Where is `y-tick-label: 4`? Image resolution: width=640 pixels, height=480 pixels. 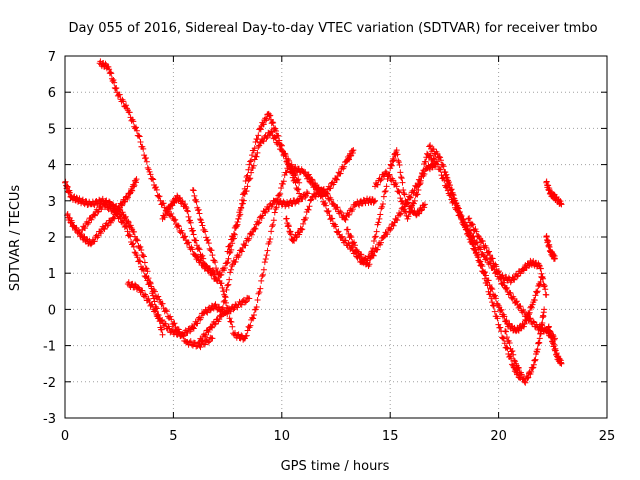 y-tick-label: 4 is located at coordinates (52, 166).